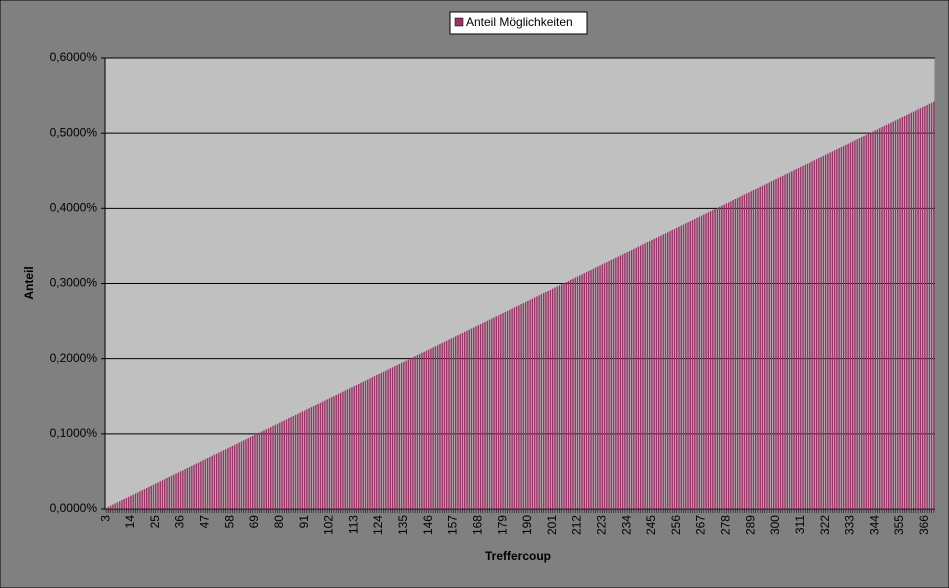 The image size is (949, 588). Describe the element at coordinates (726, 525) in the screenshot. I see `x-tick-label: 278` at that location.